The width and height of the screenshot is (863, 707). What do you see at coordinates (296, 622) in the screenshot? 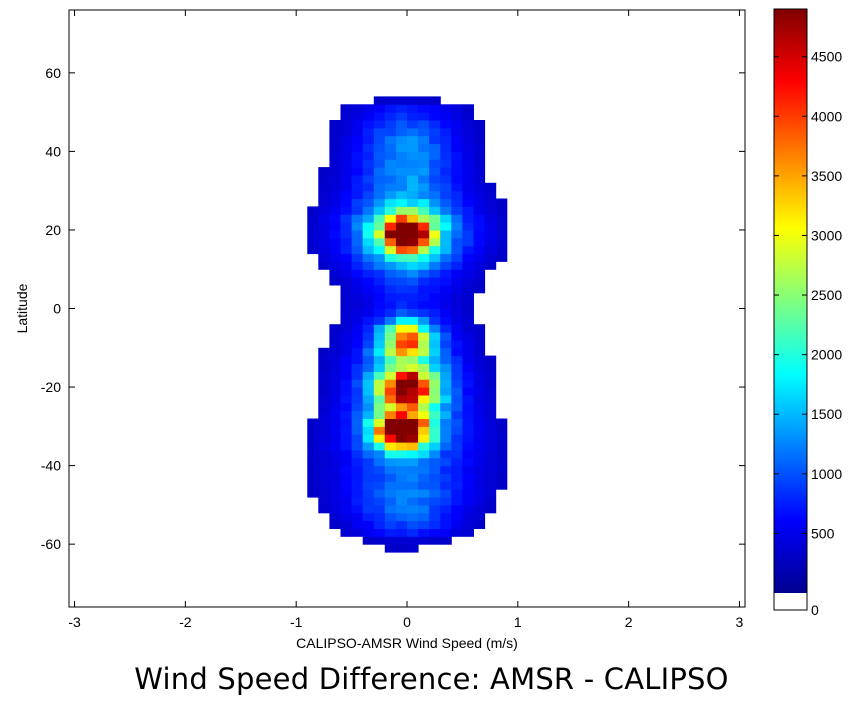
I see `x-tick-label: -1` at bounding box center [296, 622].